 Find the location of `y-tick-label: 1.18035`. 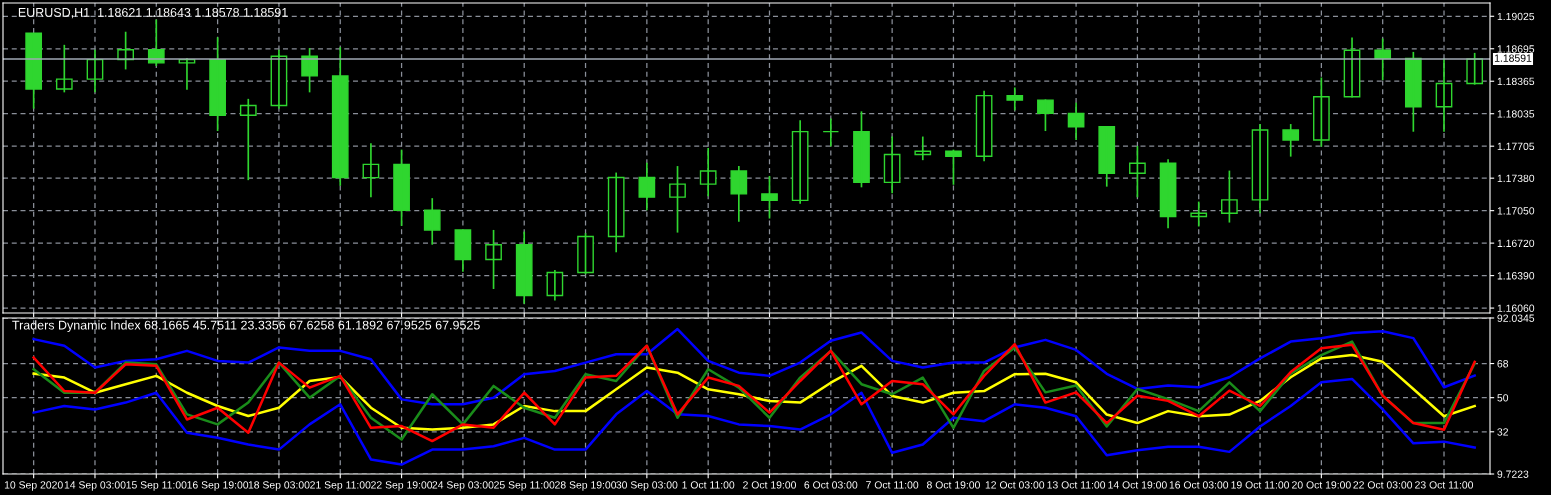

y-tick-label: 1.18035 is located at coordinates (1516, 114).